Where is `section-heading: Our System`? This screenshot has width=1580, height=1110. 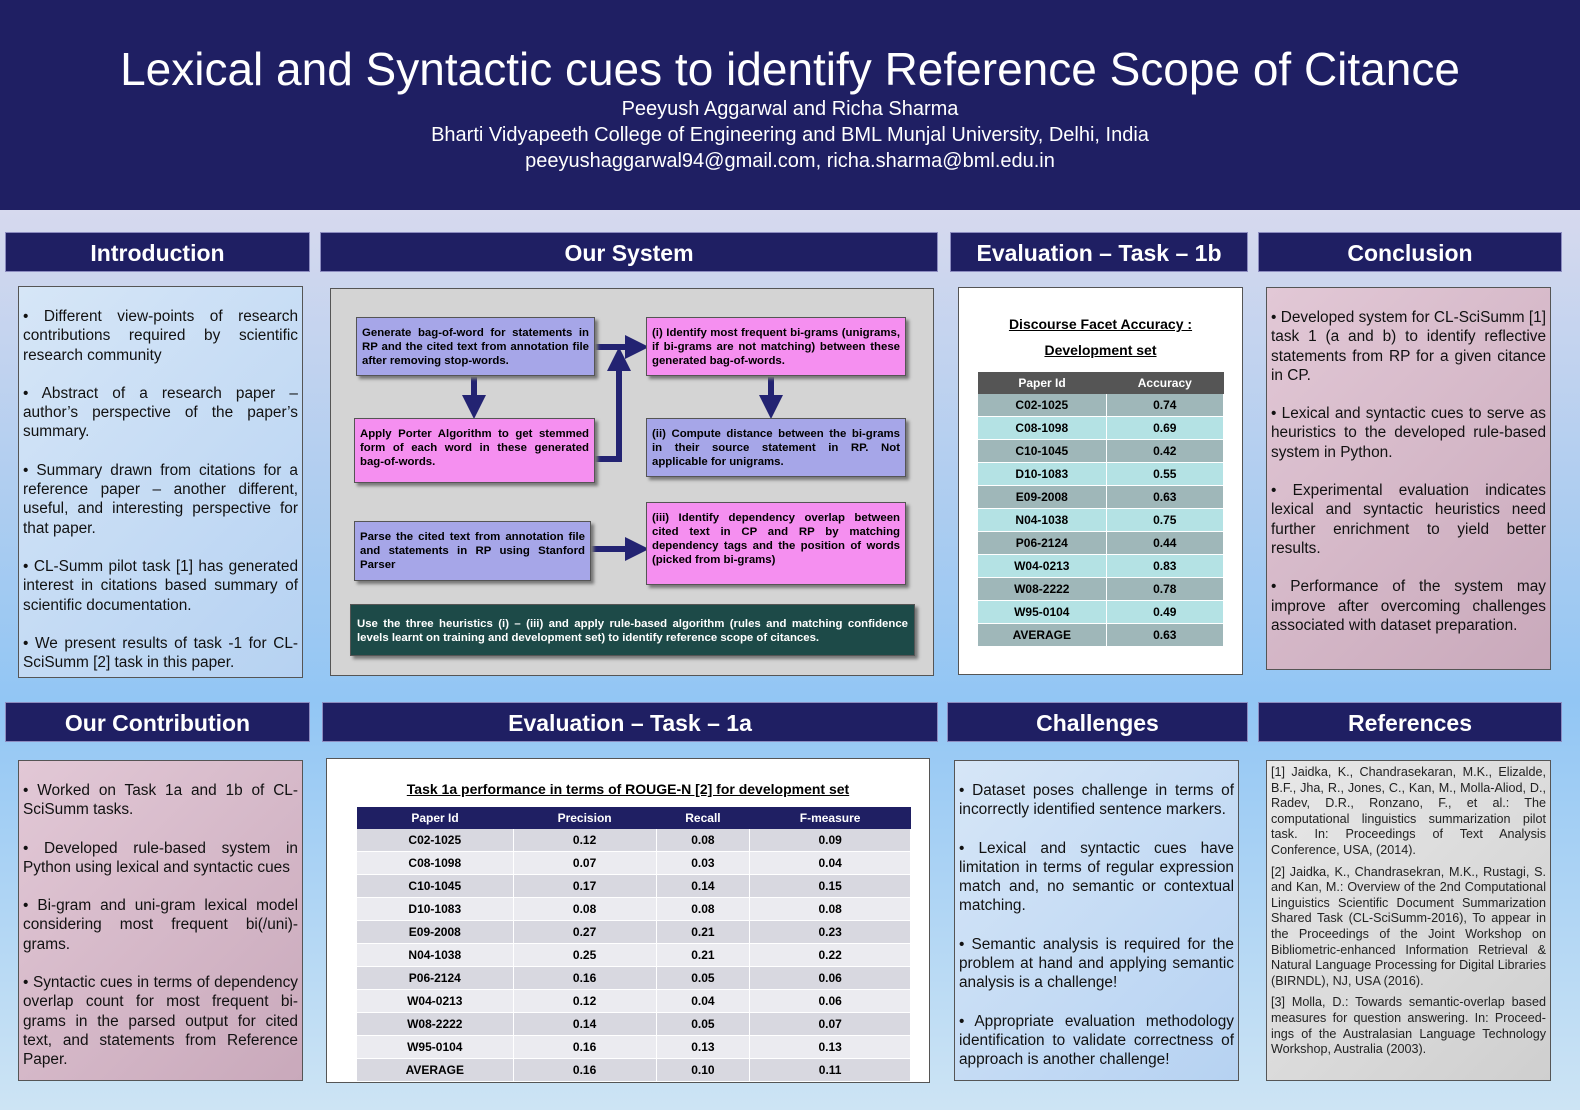 section-heading: Our System is located at coordinates (629, 252).